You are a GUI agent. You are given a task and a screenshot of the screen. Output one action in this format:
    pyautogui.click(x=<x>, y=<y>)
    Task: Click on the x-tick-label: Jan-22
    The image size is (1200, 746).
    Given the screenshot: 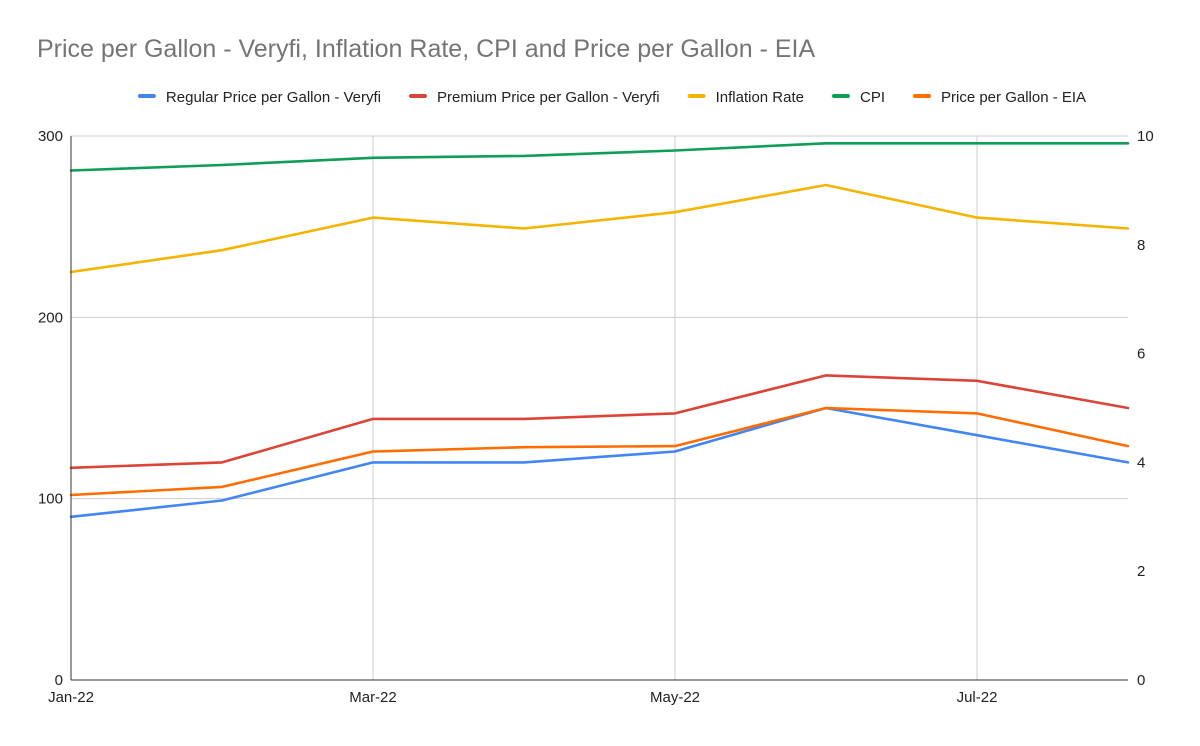 What is the action you would take?
    pyautogui.click(x=71, y=697)
    